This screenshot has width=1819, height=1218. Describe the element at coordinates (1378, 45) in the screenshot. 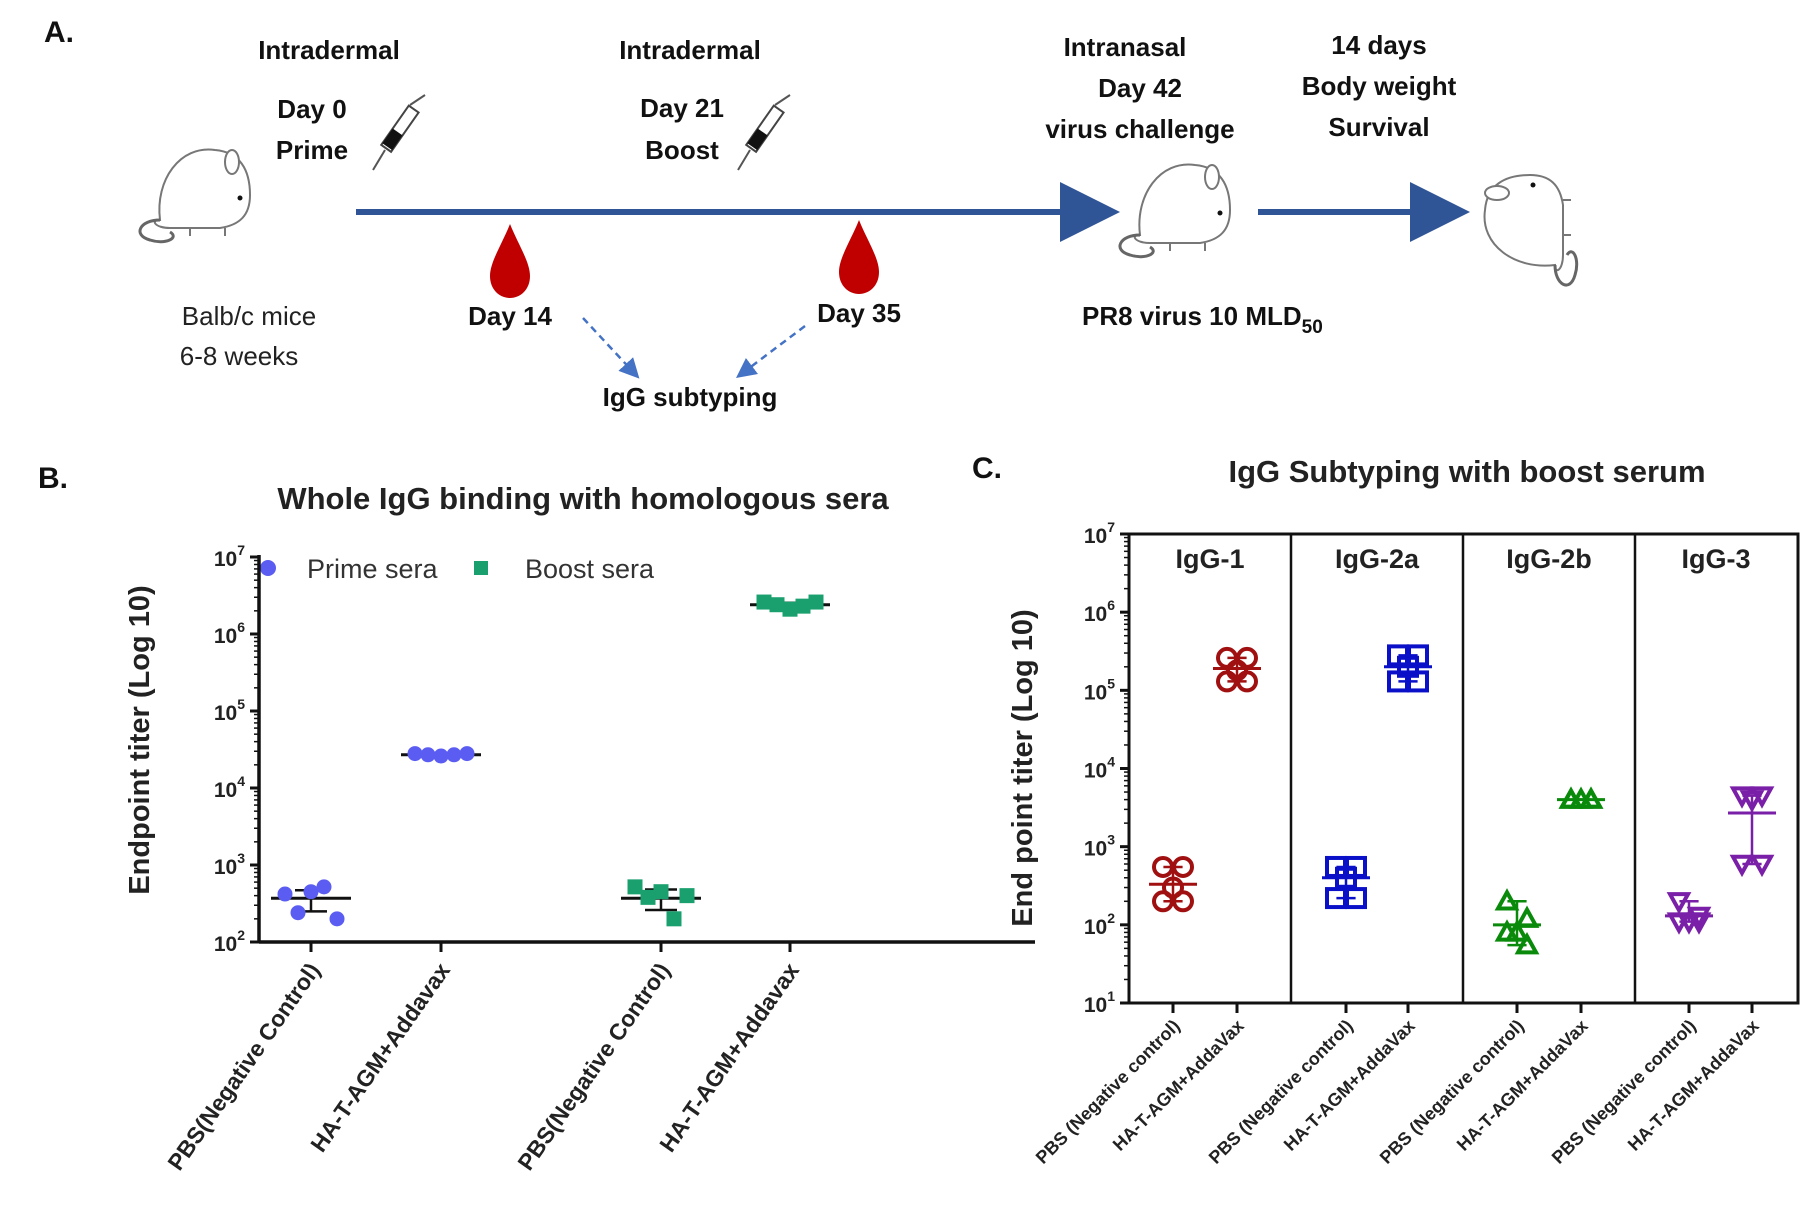

I see `followup-duration: 14 days` at that location.